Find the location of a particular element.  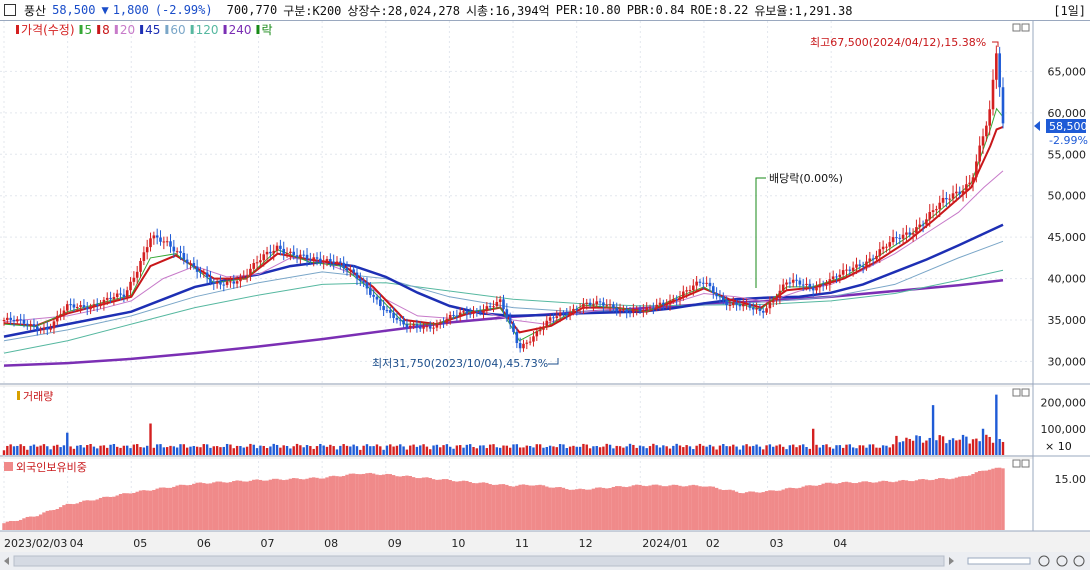

volume-panel-title: 거래량 is located at coordinates (38, 396).